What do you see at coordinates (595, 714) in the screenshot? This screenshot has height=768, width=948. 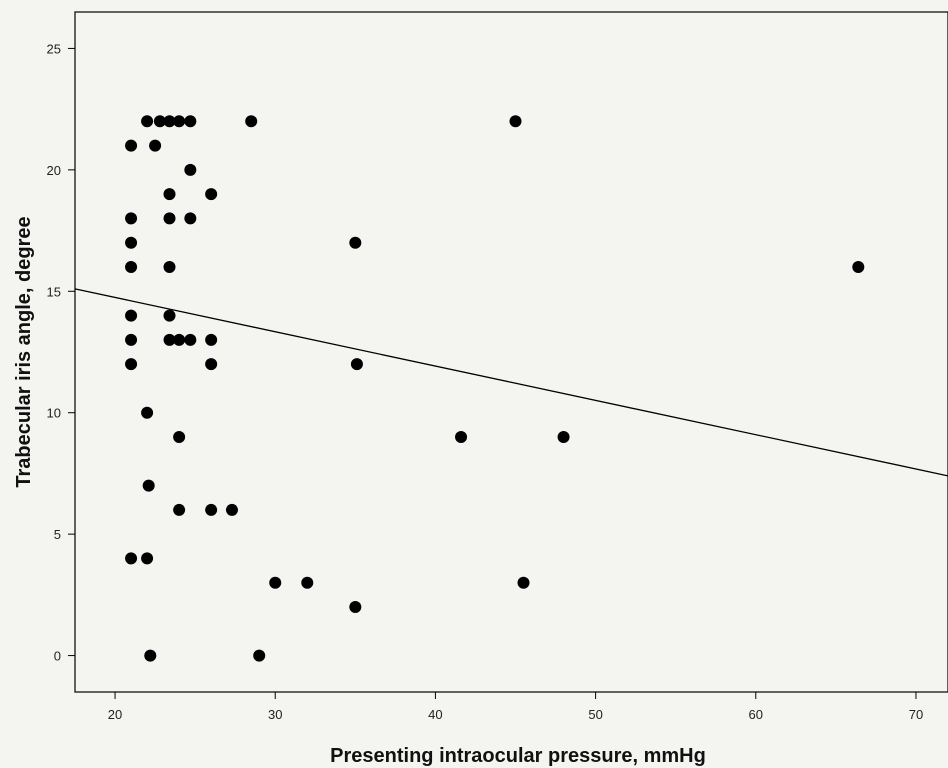 I see `x-tick-label: 50` at bounding box center [595, 714].